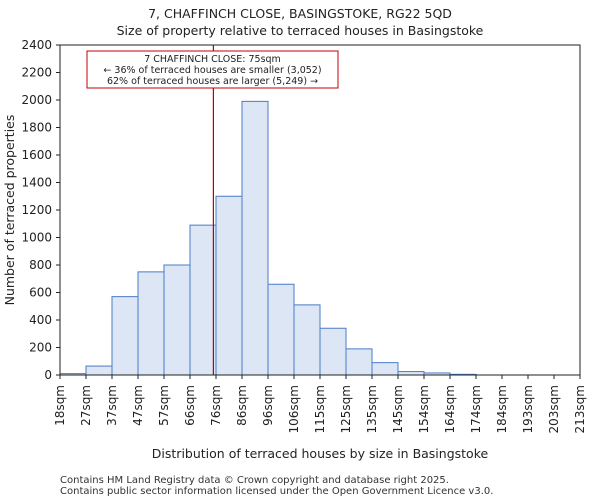 This screenshot has height=500, width=600. Describe the element at coordinates (346, 409) in the screenshot. I see `x-tick-label: 125sqm` at that location.